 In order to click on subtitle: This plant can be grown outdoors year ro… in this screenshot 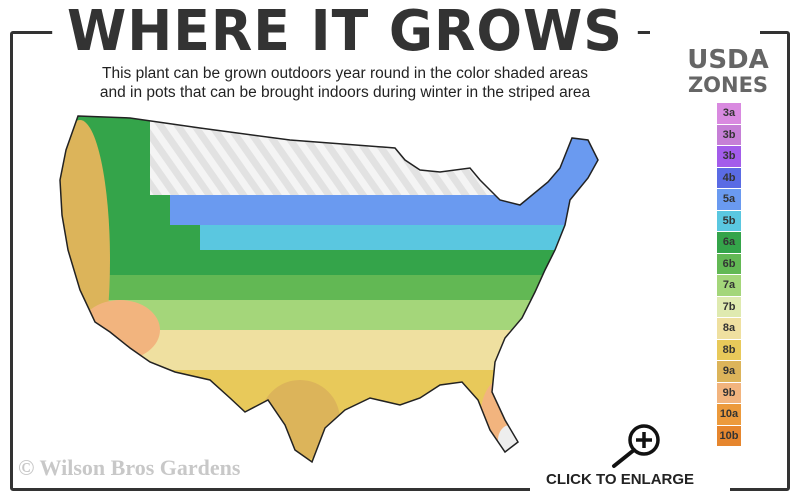, I will do `click(345, 83)`.